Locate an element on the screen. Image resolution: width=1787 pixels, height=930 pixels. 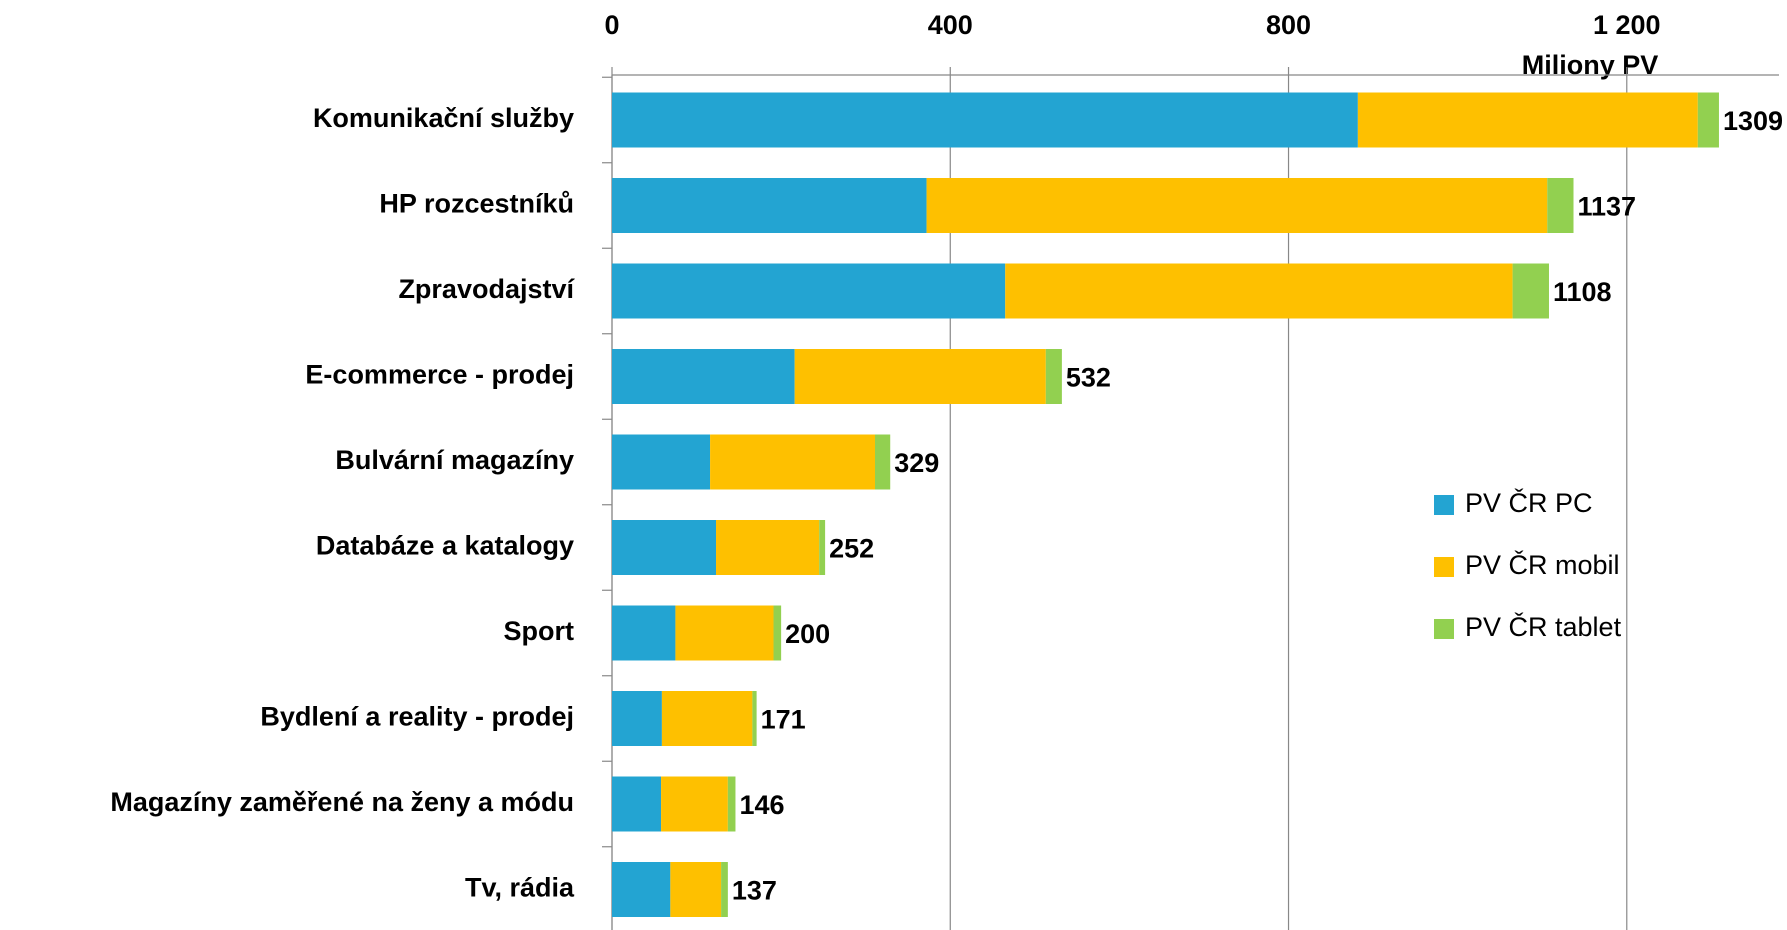
total-label: 252 is located at coordinates (851, 549).